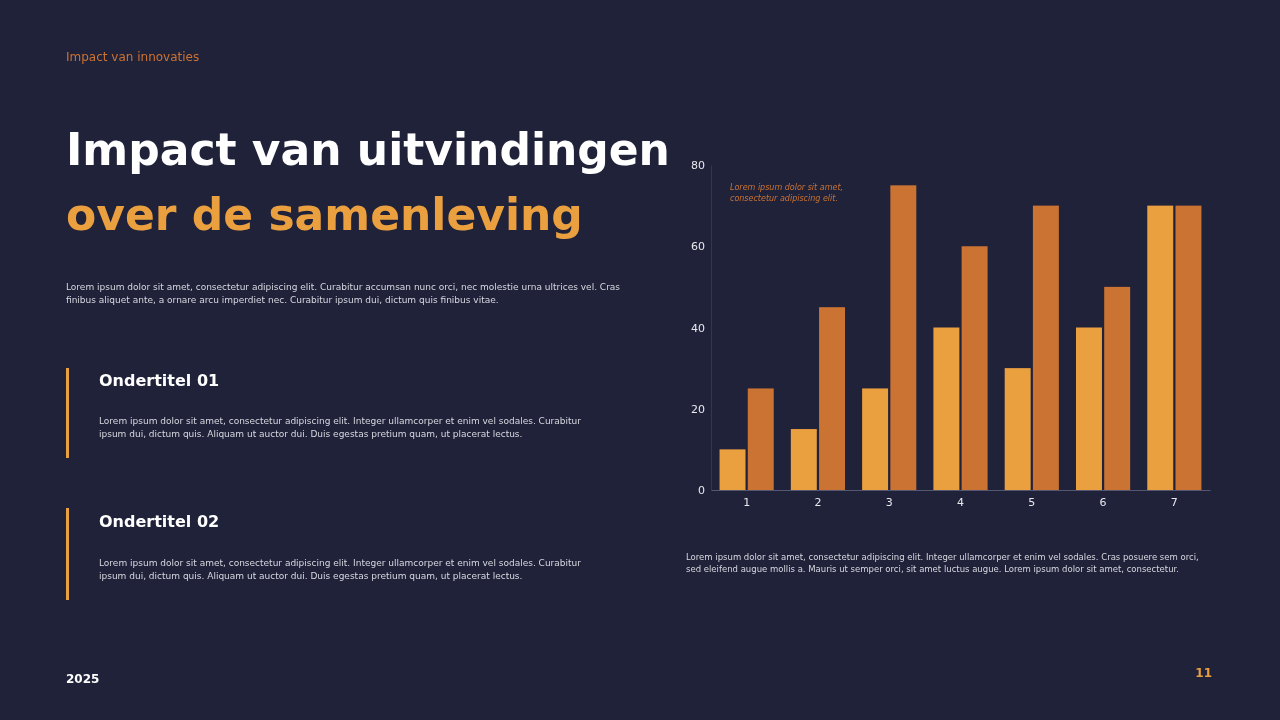 Image resolution: width=1280 pixels, height=720 pixels. Describe the element at coordinates (1203, 673) in the screenshot. I see `text: 11` at that location.